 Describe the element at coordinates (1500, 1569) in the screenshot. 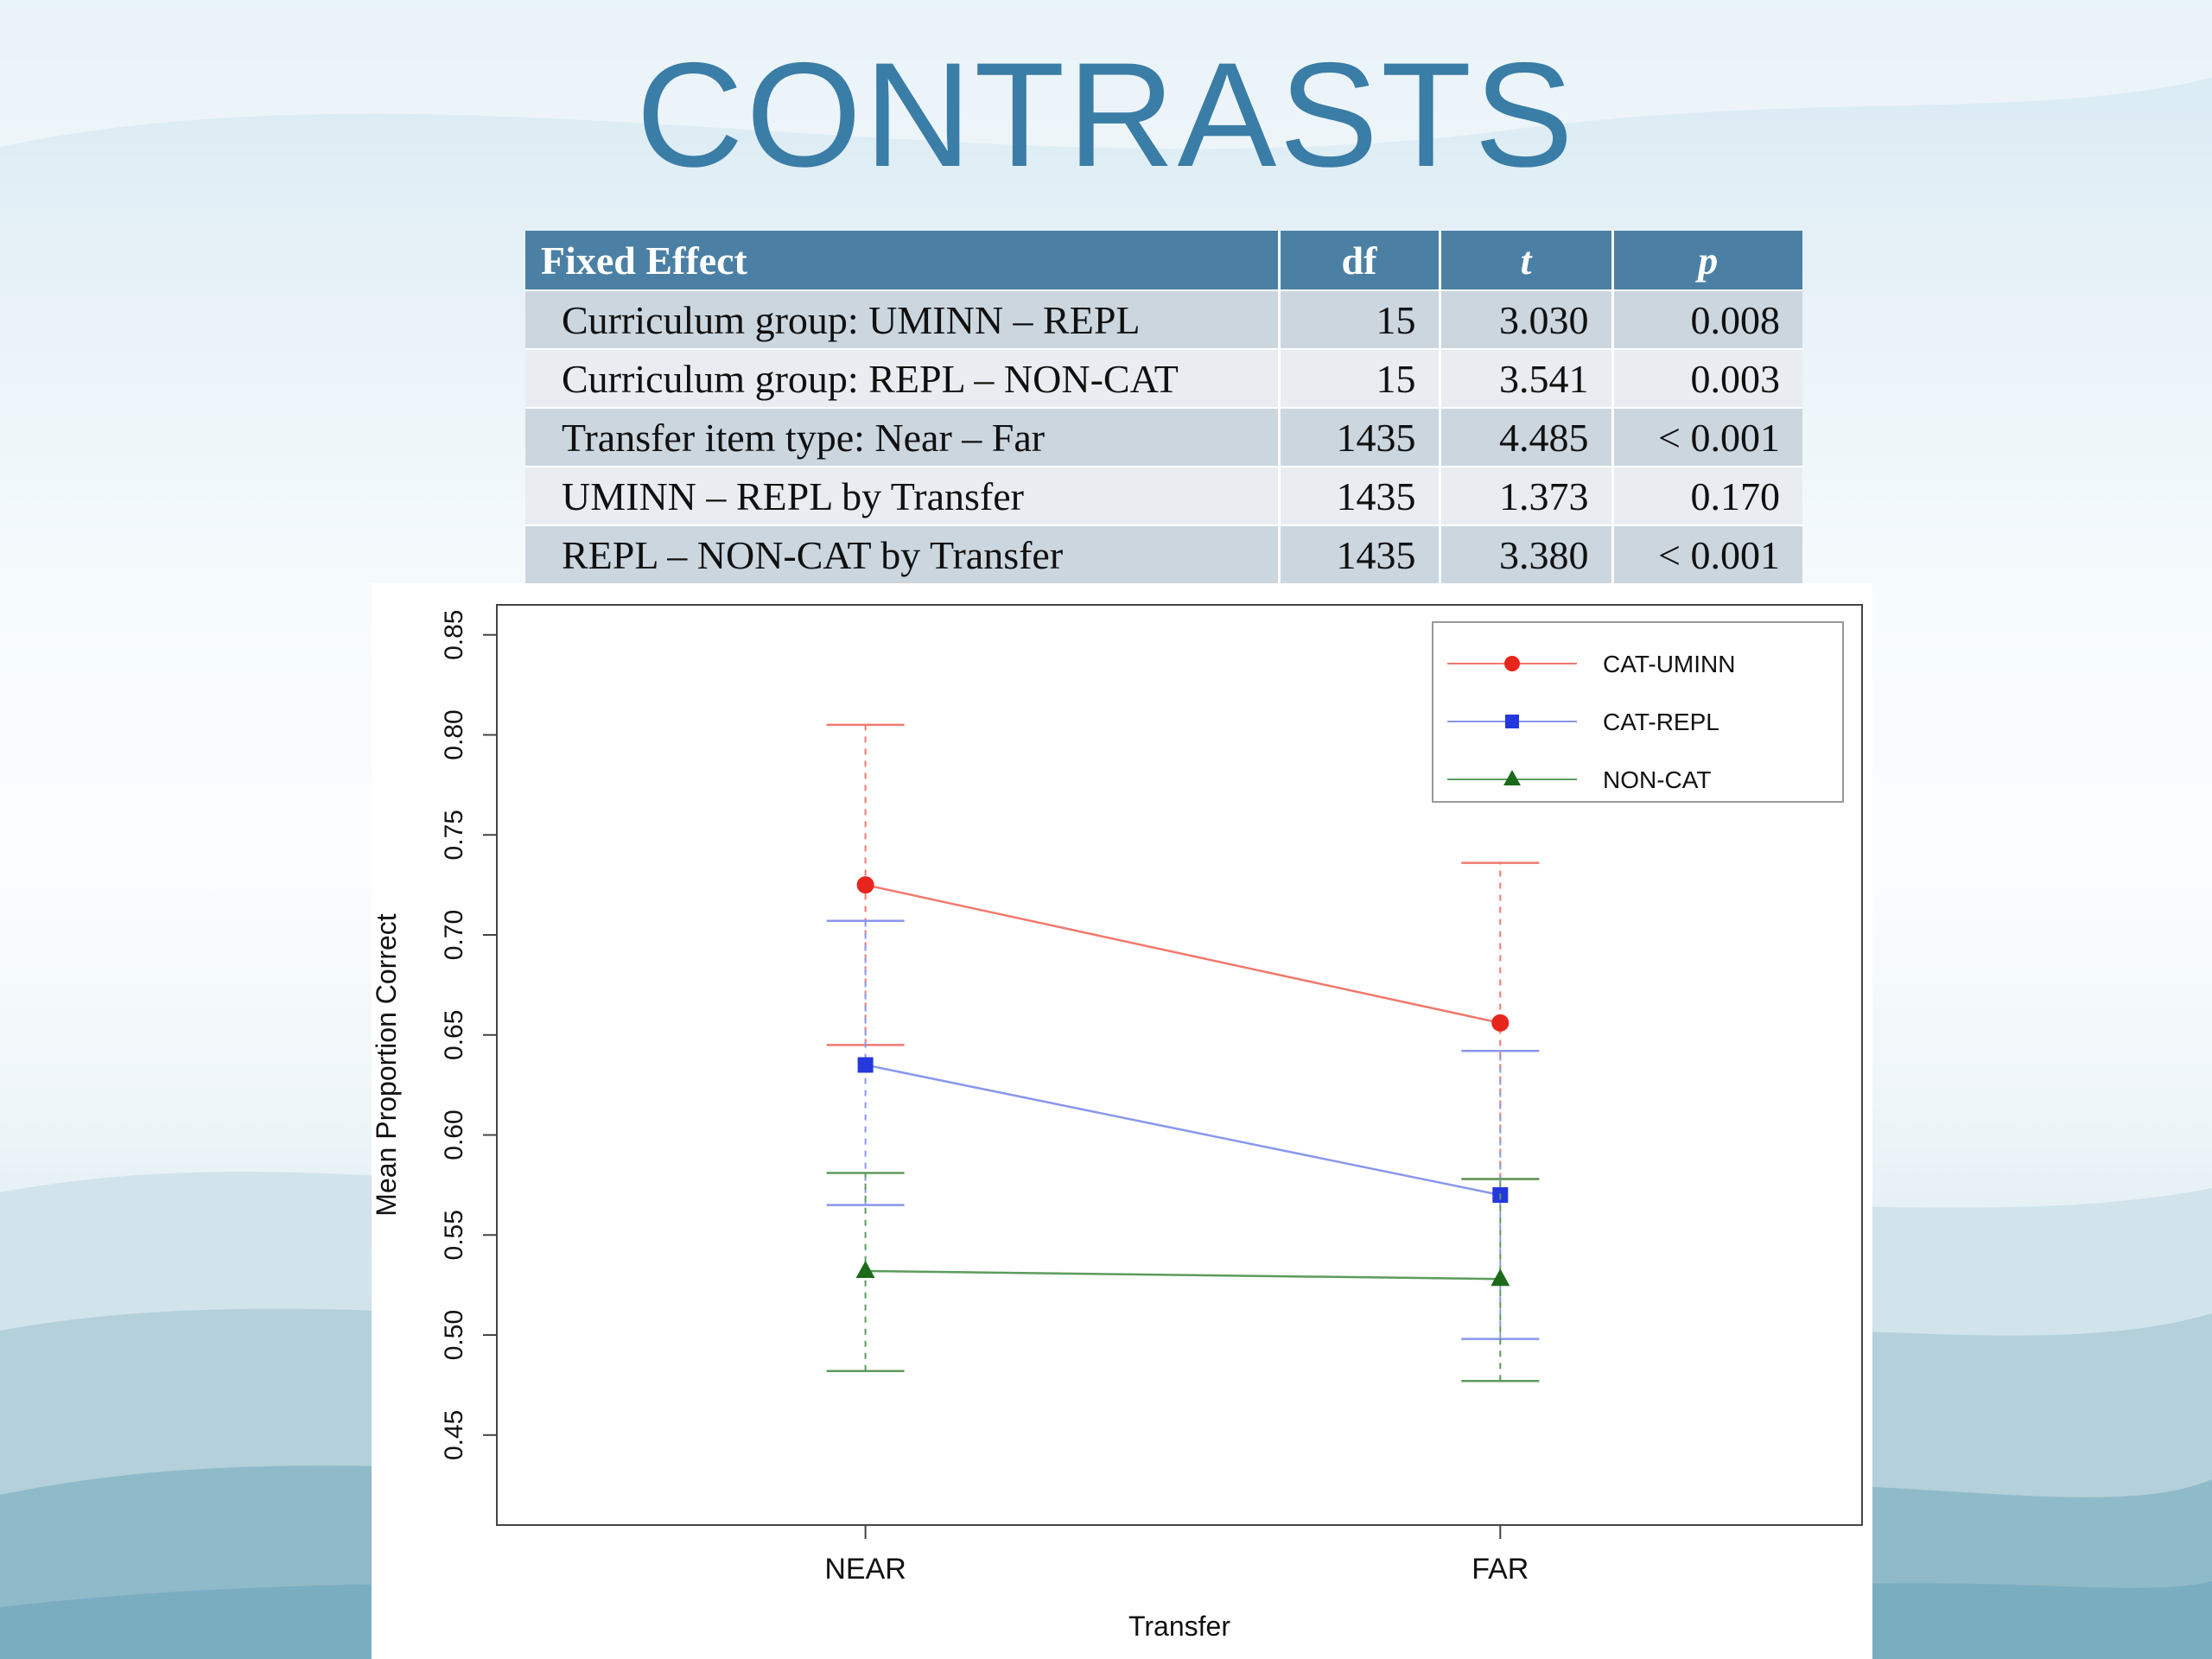

I see `x-tick-label: FAR` at that location.